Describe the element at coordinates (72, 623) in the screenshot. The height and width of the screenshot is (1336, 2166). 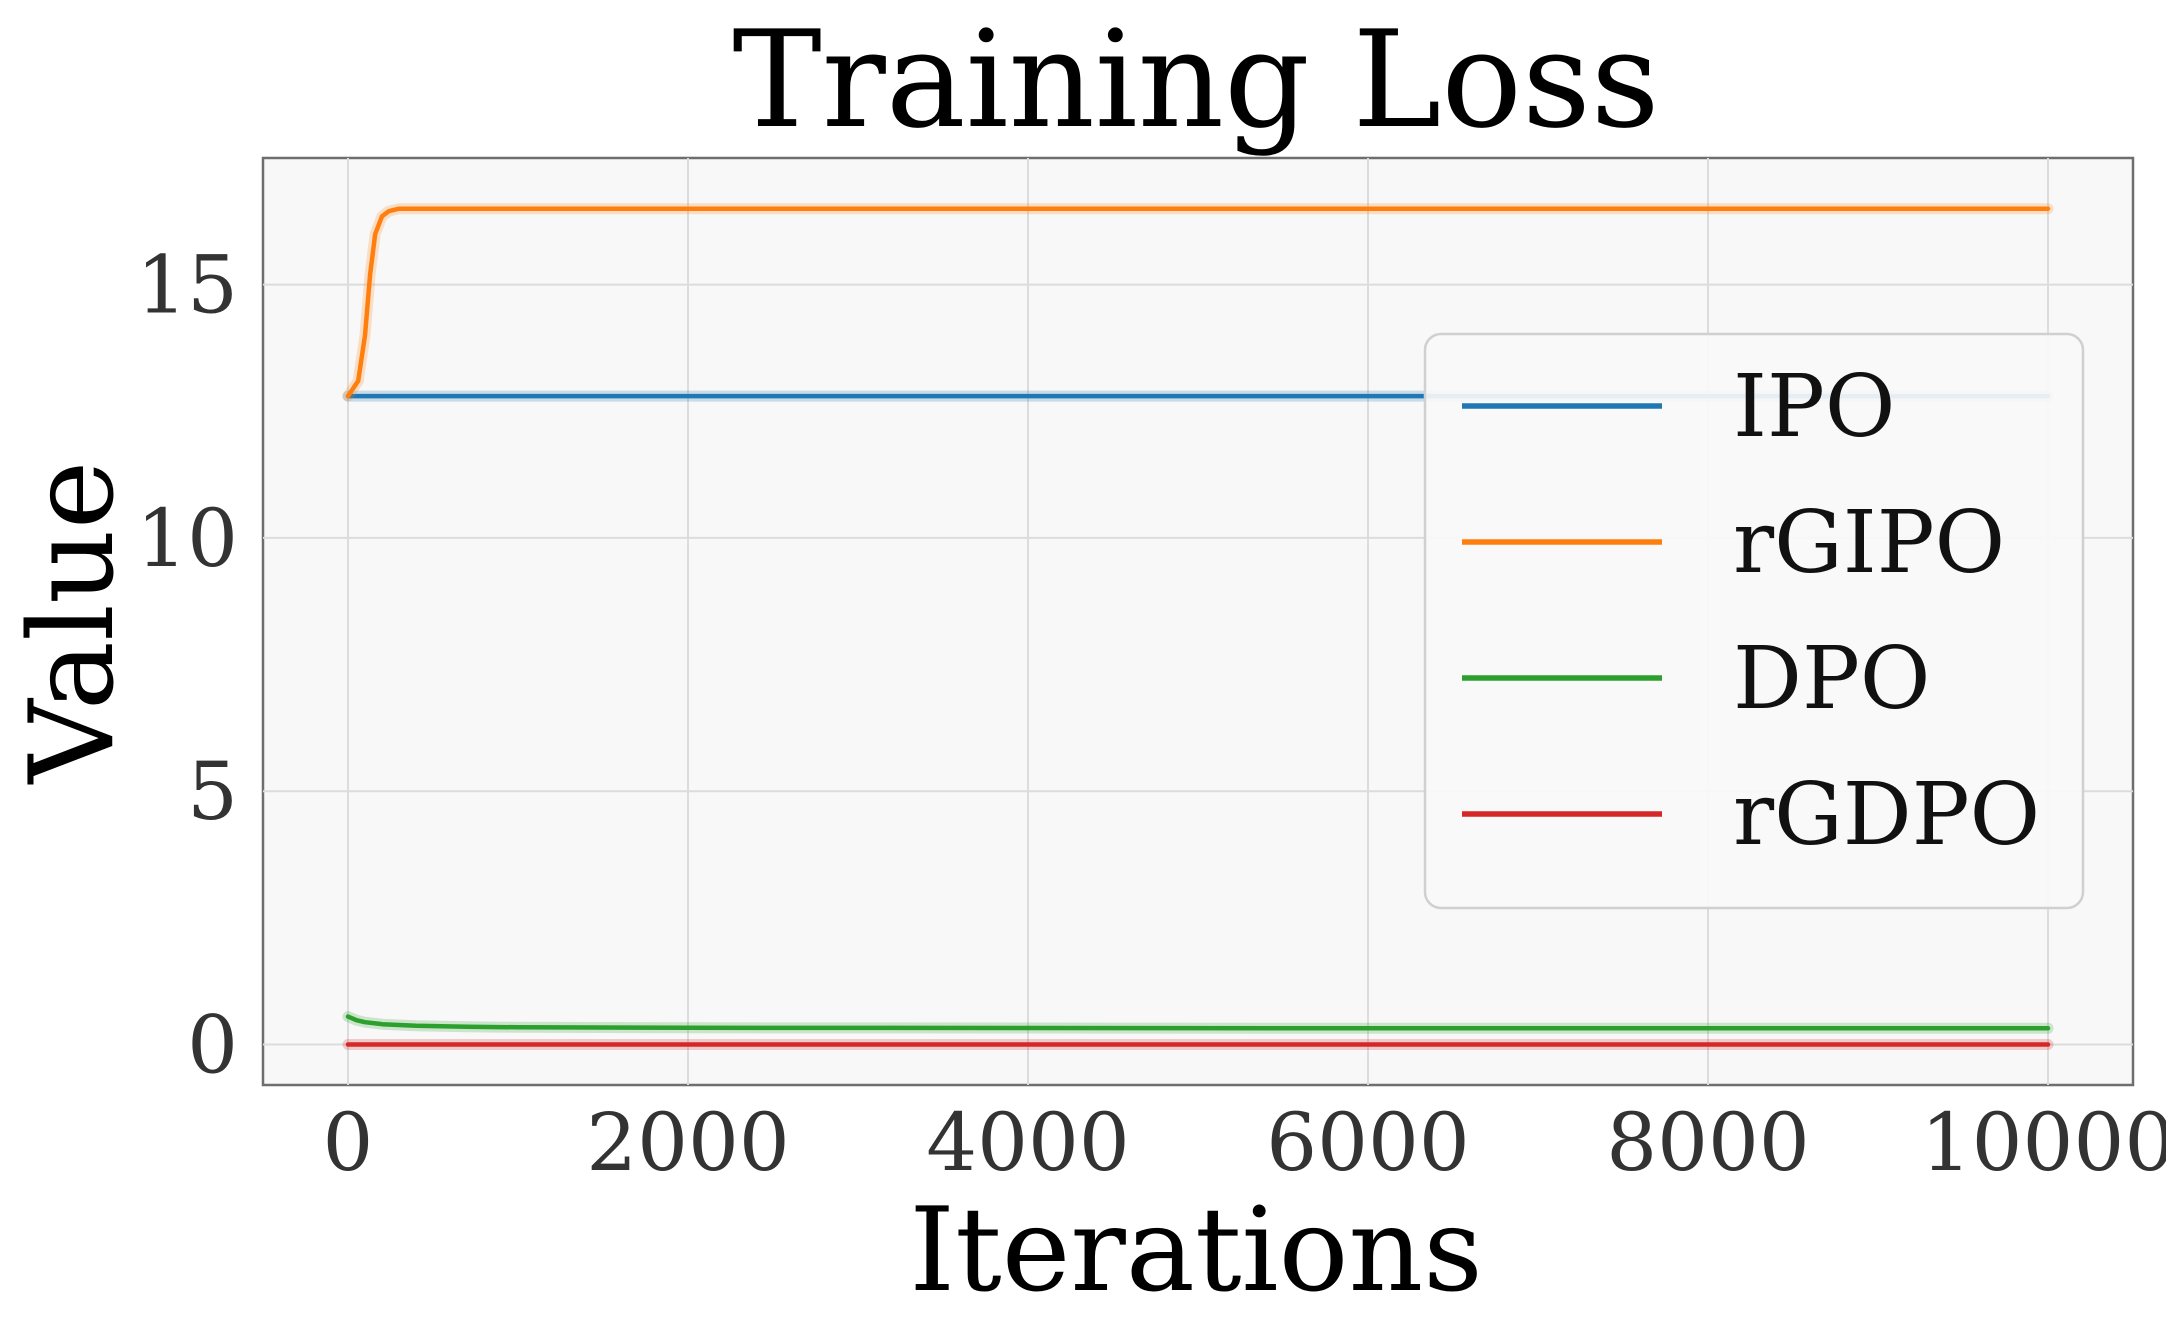
I see `y-axis-label: Value` at that location.